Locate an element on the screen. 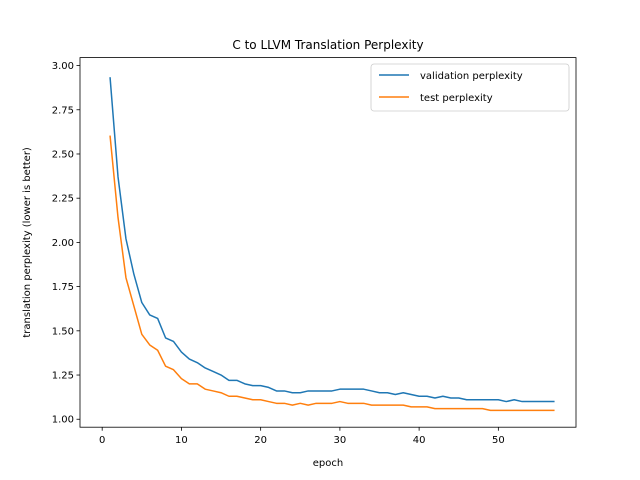 This screenshot has height=480, width=640. legend-box is located at coordinates (470, 87).